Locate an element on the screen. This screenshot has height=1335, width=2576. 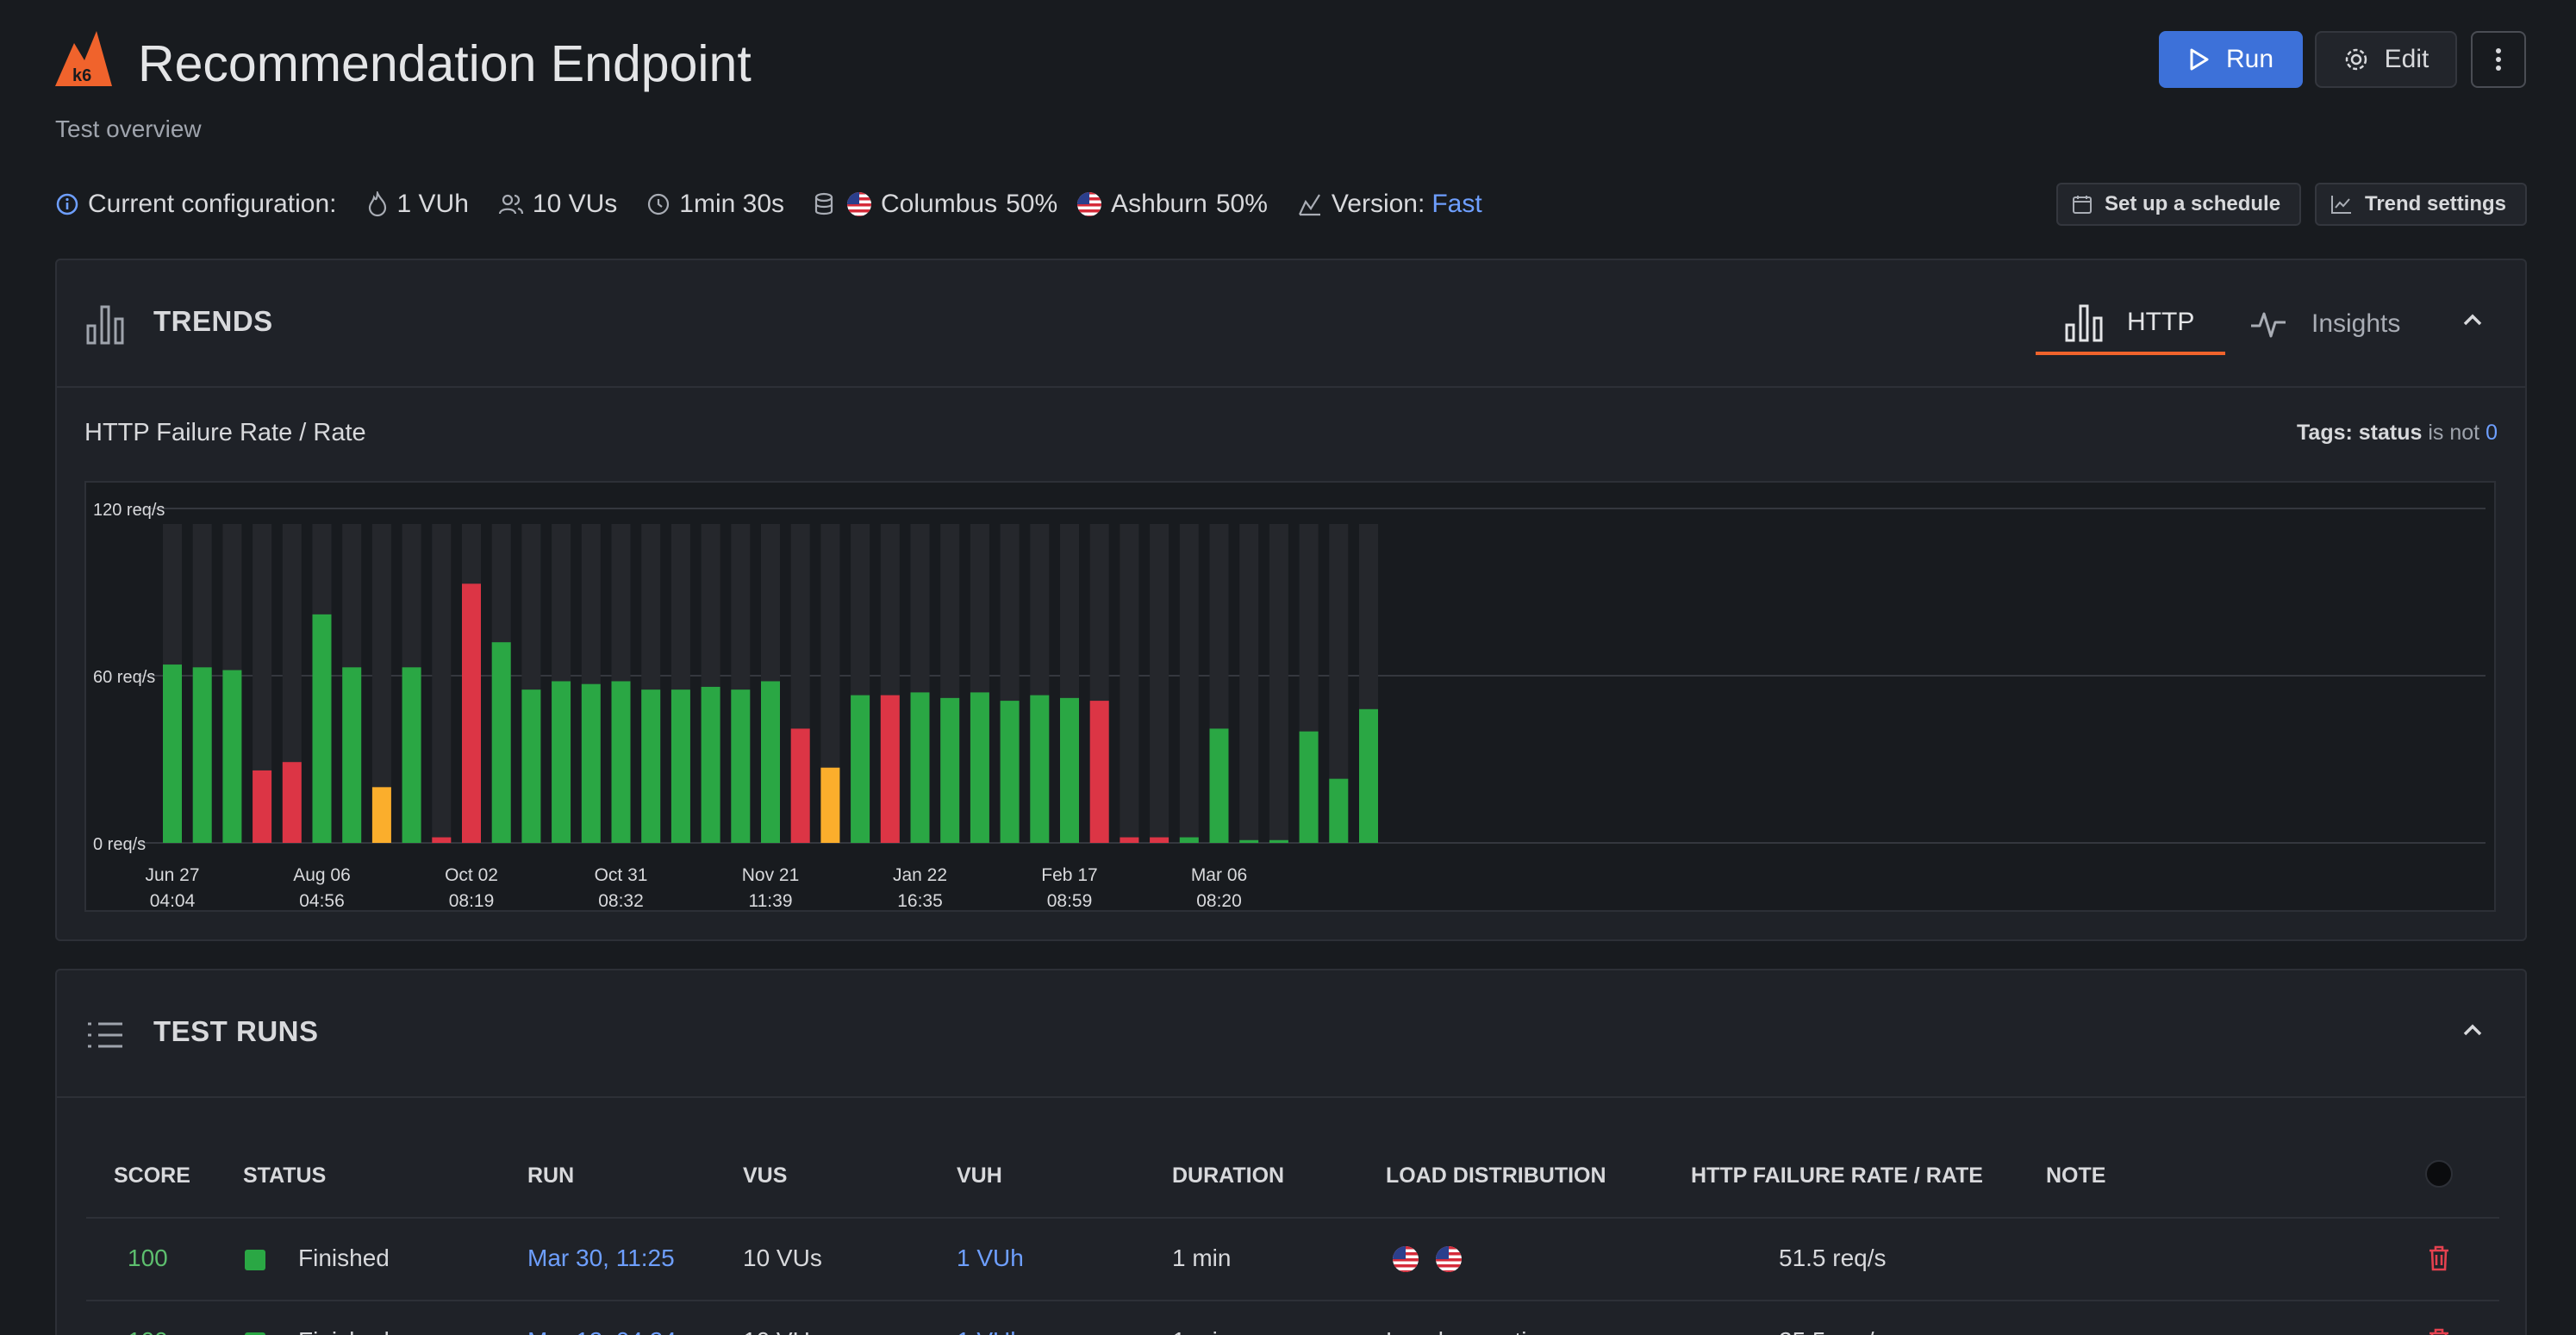
test-runs-title: TEST RUNS is located at coordinates (236, 1031).